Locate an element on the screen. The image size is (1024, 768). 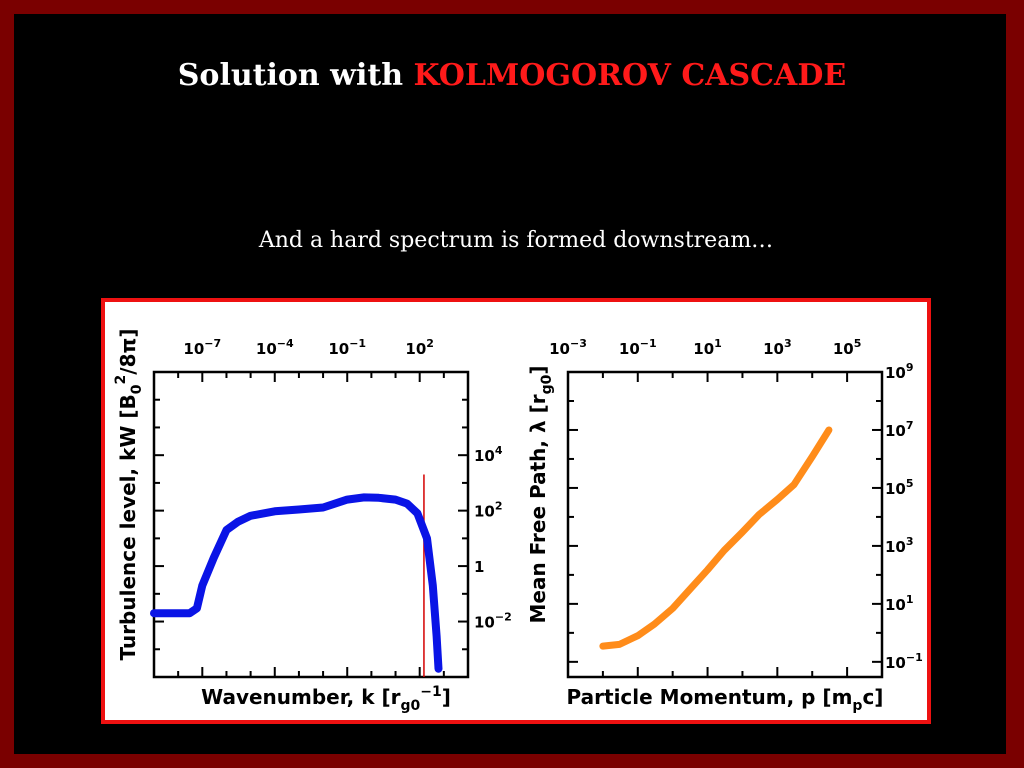
tick-exponent: −3 is located at coordinates (578, 343).